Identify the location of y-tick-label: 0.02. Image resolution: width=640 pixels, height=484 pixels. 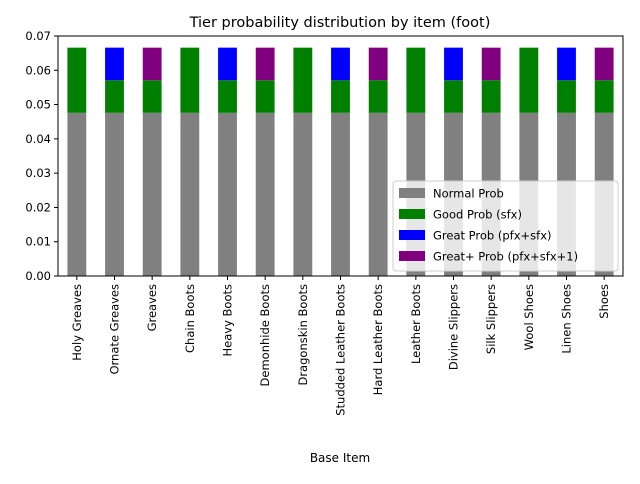
(38, 207).